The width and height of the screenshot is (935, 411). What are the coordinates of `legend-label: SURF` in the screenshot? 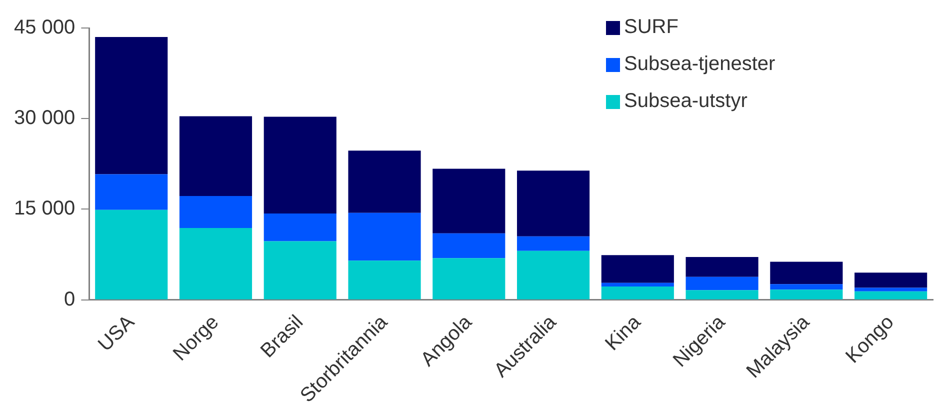 It's located at (651, 27).